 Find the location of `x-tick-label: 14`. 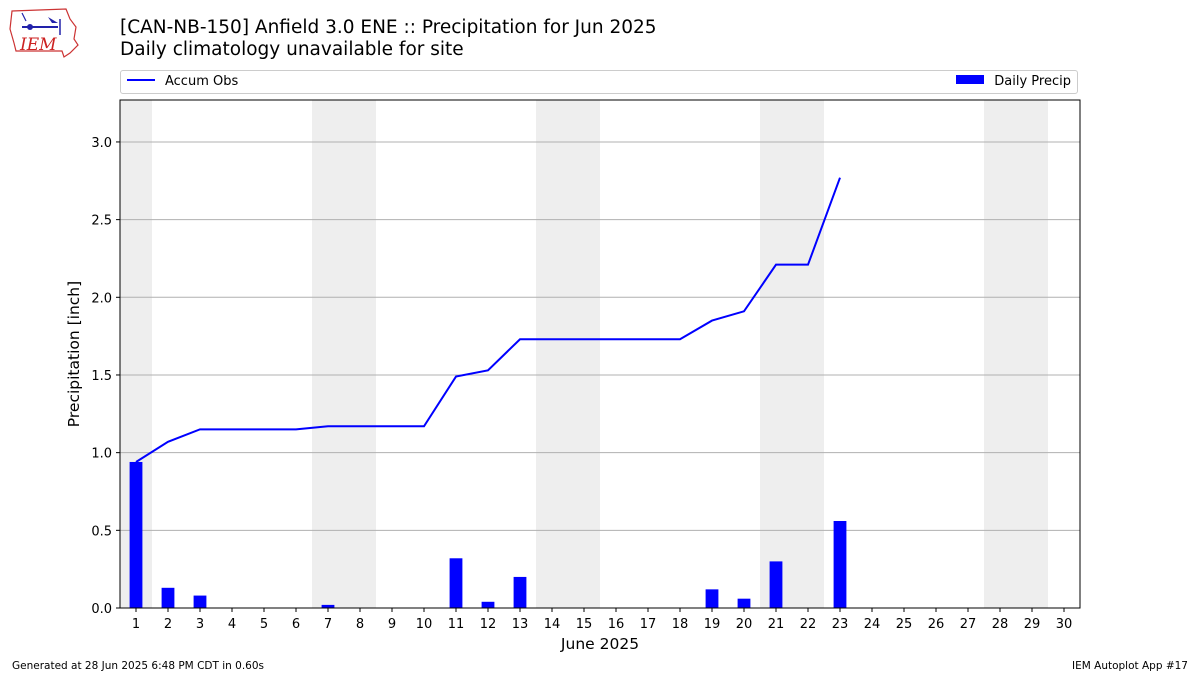

x-tick-label: 14 is located at coordinates (552, 624).